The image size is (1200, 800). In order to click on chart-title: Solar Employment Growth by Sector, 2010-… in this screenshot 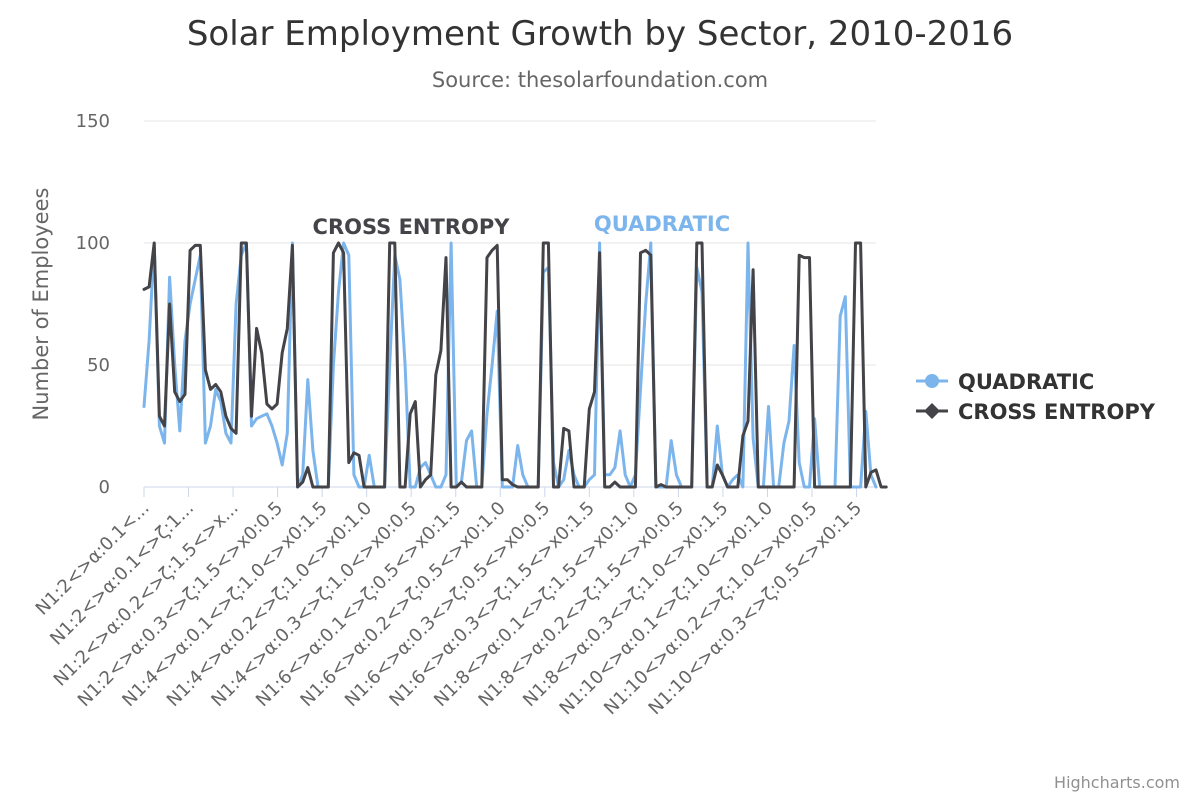, I will do `click(600, 34)`.